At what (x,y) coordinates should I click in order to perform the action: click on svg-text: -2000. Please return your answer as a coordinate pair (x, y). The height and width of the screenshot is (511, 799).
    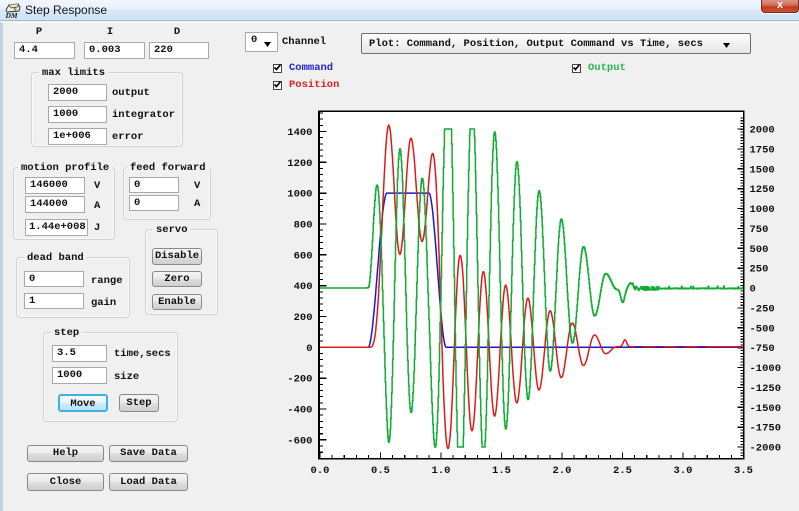
    Looking at the image, I should click on (766, 449).